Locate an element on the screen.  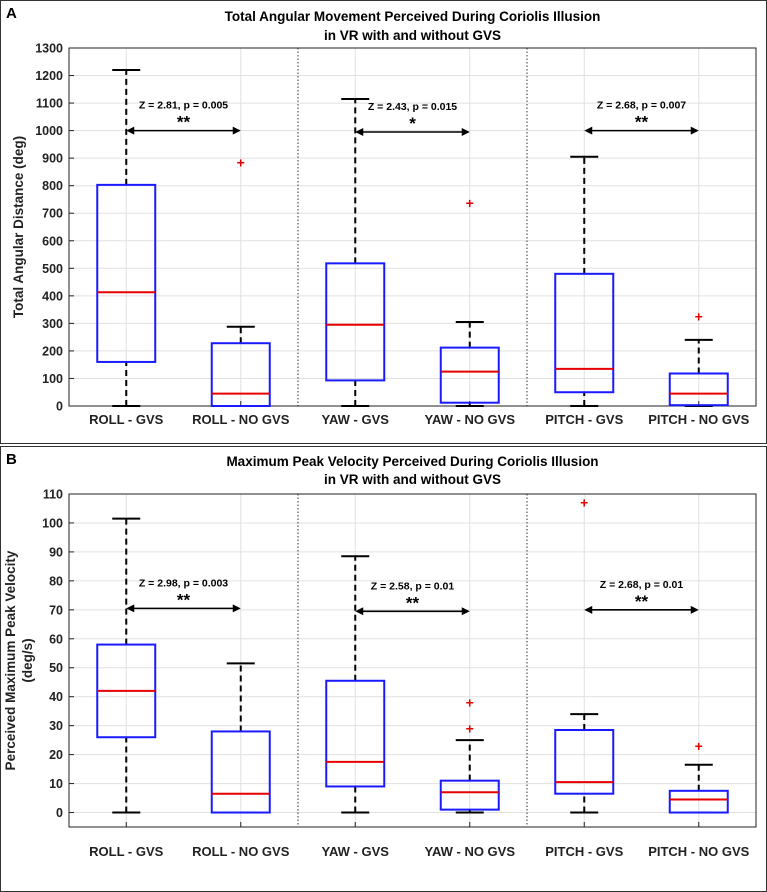
comparison-stats: Z = 2.43, p = 0.015 is located at coordinates (412, 107).